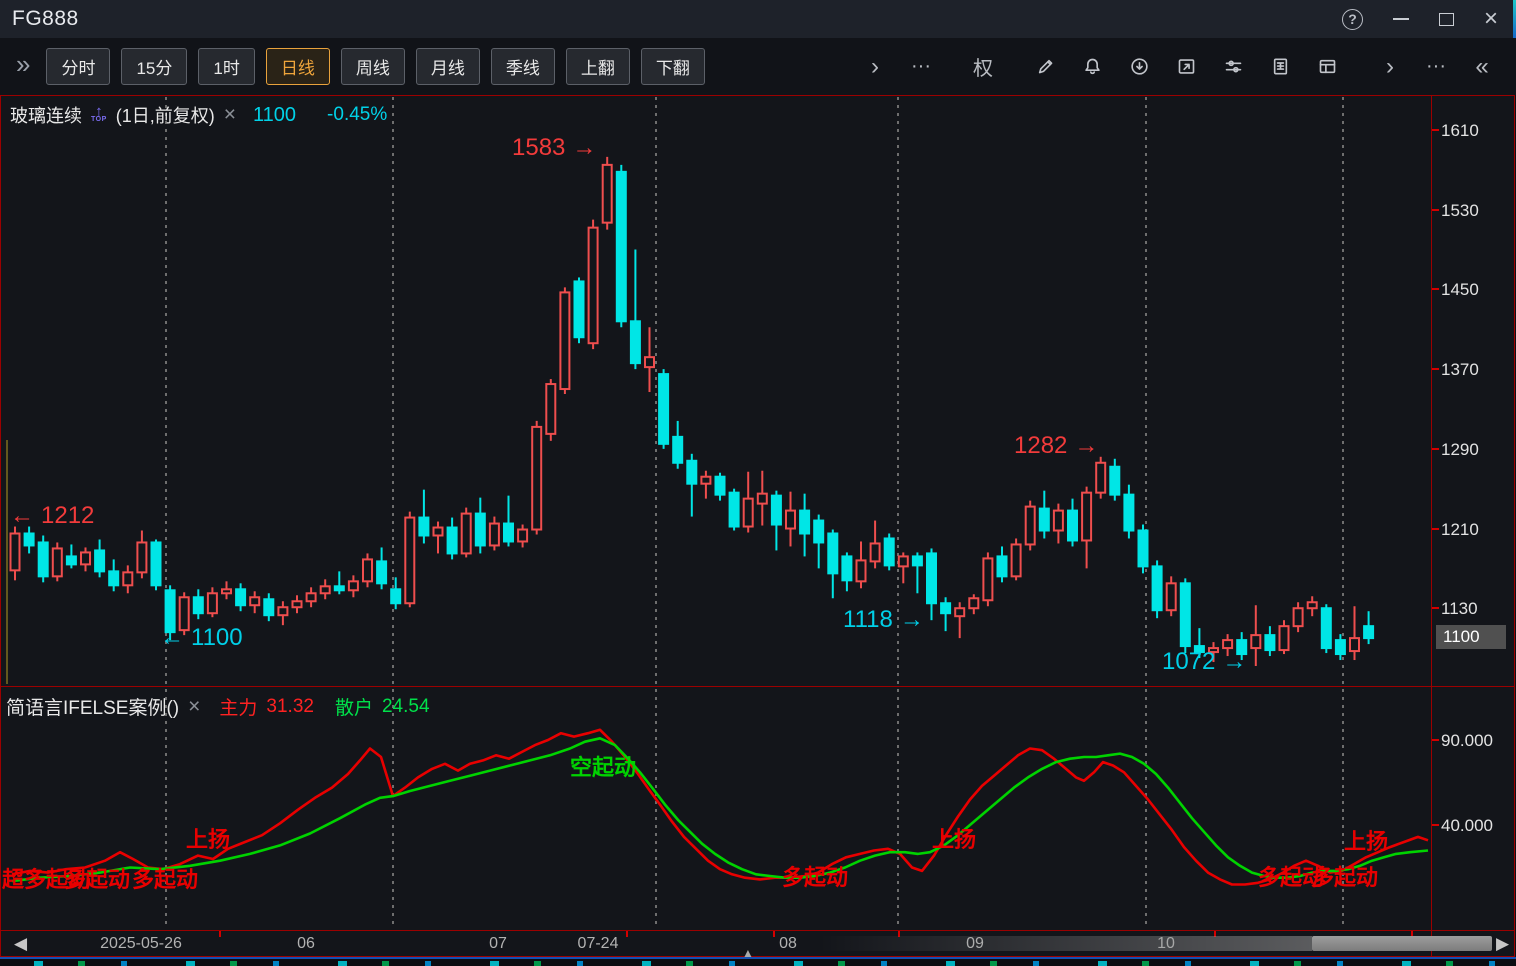 The width and height of the screenshot is (1516, 966). I want to click on period-button: 季线, so click(522, 66).